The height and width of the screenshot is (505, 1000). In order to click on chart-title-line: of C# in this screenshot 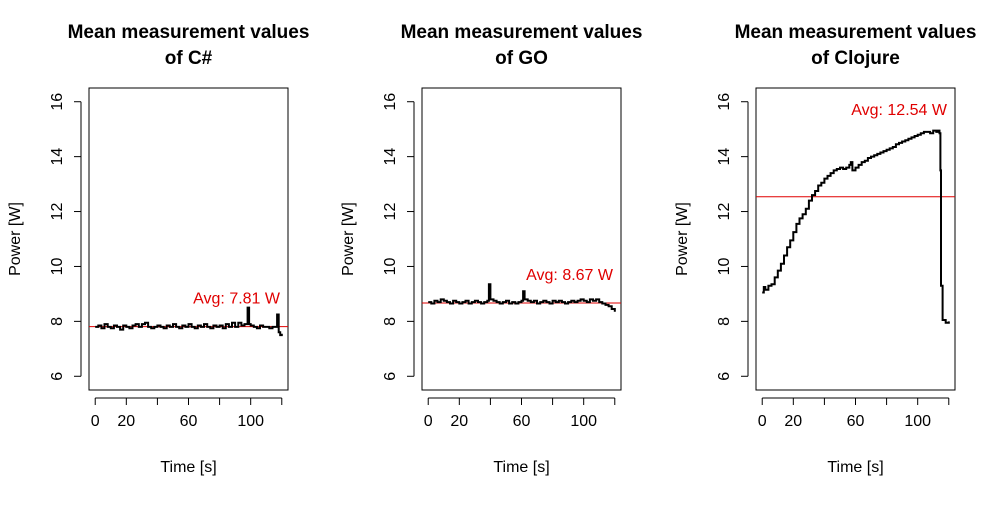, I will do `click(189, 58)`.